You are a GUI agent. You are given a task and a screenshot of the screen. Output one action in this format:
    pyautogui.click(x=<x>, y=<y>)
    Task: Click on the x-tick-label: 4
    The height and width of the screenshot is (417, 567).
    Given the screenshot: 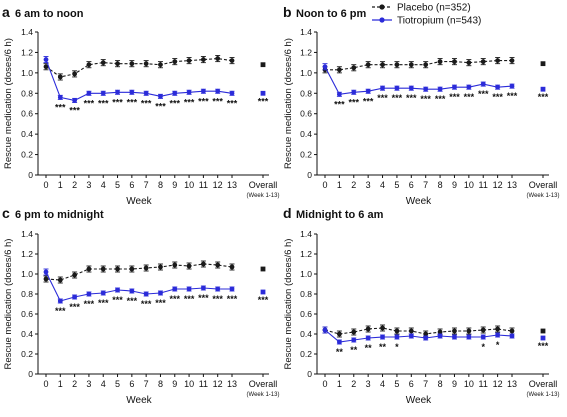 What is the action you would take?
    pyautogui.click(x=382, y=384)
    